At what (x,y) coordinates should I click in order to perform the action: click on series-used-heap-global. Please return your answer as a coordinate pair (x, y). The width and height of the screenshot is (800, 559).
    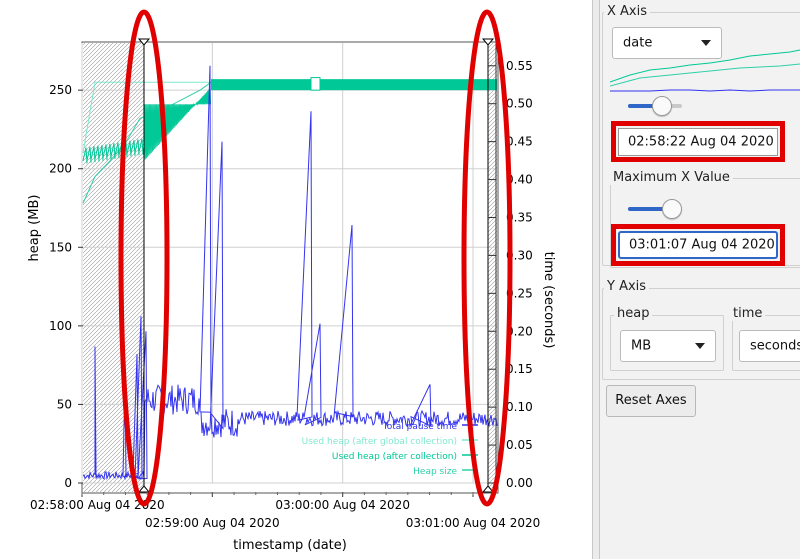
    Looking at the image, I should click on (146, 117).